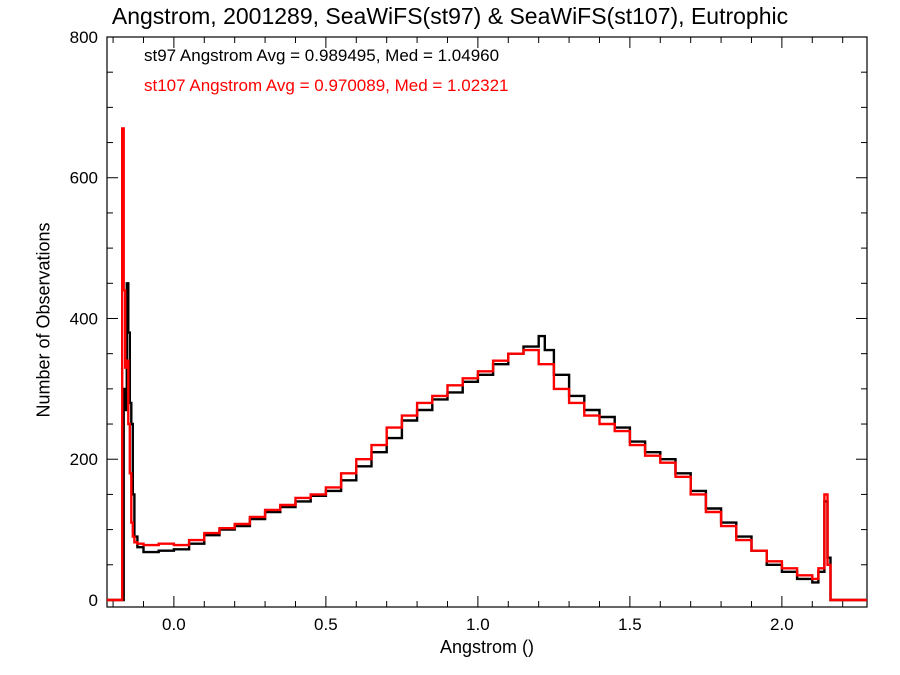 Image resolution: width=900 pixels, height=675 pixels. What do you see at coordinates (487, 647) in the screenshot?
I see `x-axis-label: Angstrom ()` at bounding box center [487, 647].